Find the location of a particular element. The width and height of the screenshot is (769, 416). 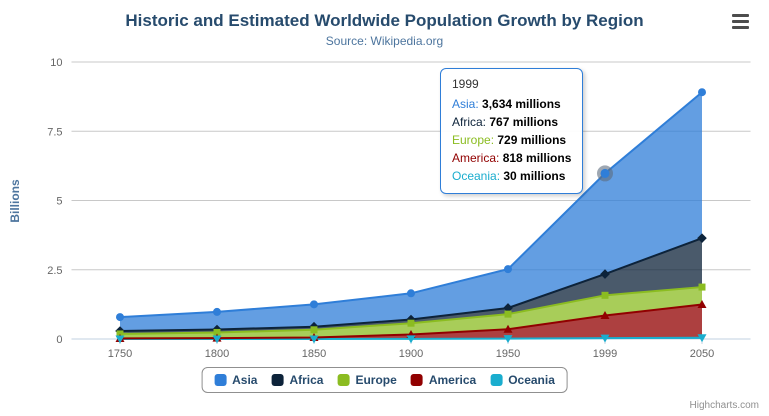

y-axis-title: Billions is located at coordinates (15, 201).